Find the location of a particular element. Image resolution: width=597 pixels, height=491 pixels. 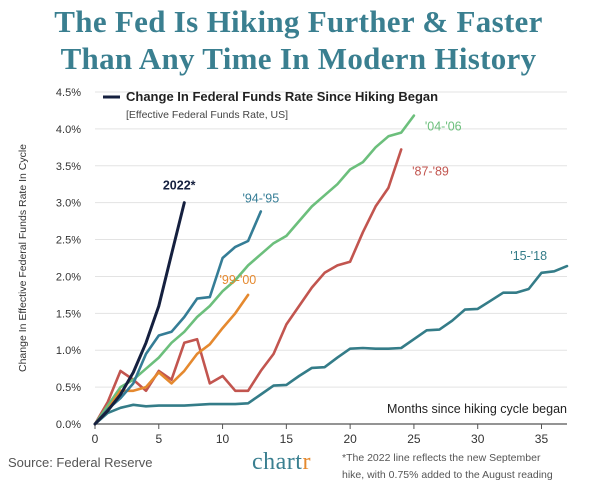

brand-logo: chartr is located at coordinates (281, 462).